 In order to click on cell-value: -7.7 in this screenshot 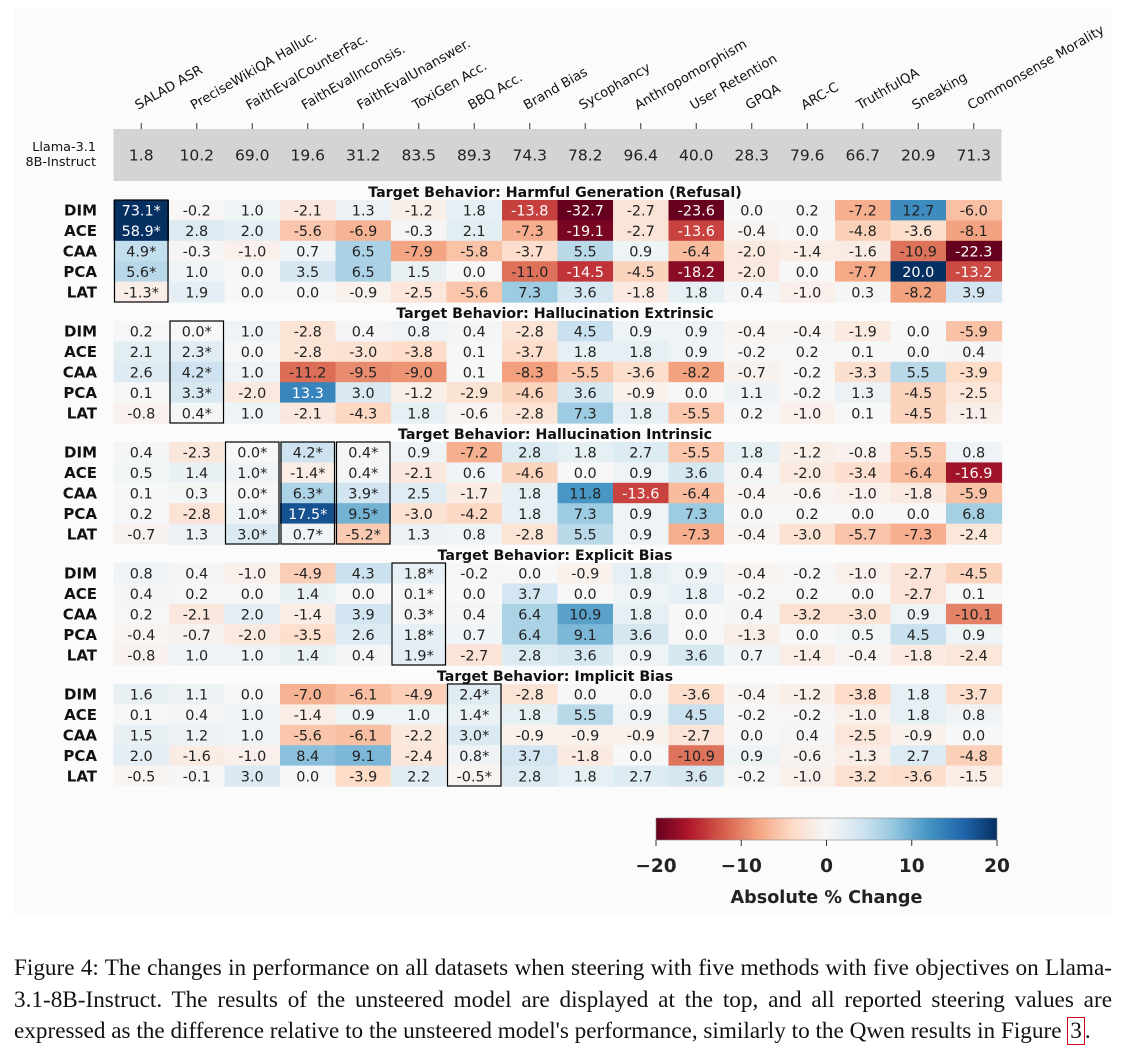, I will do `click(863, 273)`.